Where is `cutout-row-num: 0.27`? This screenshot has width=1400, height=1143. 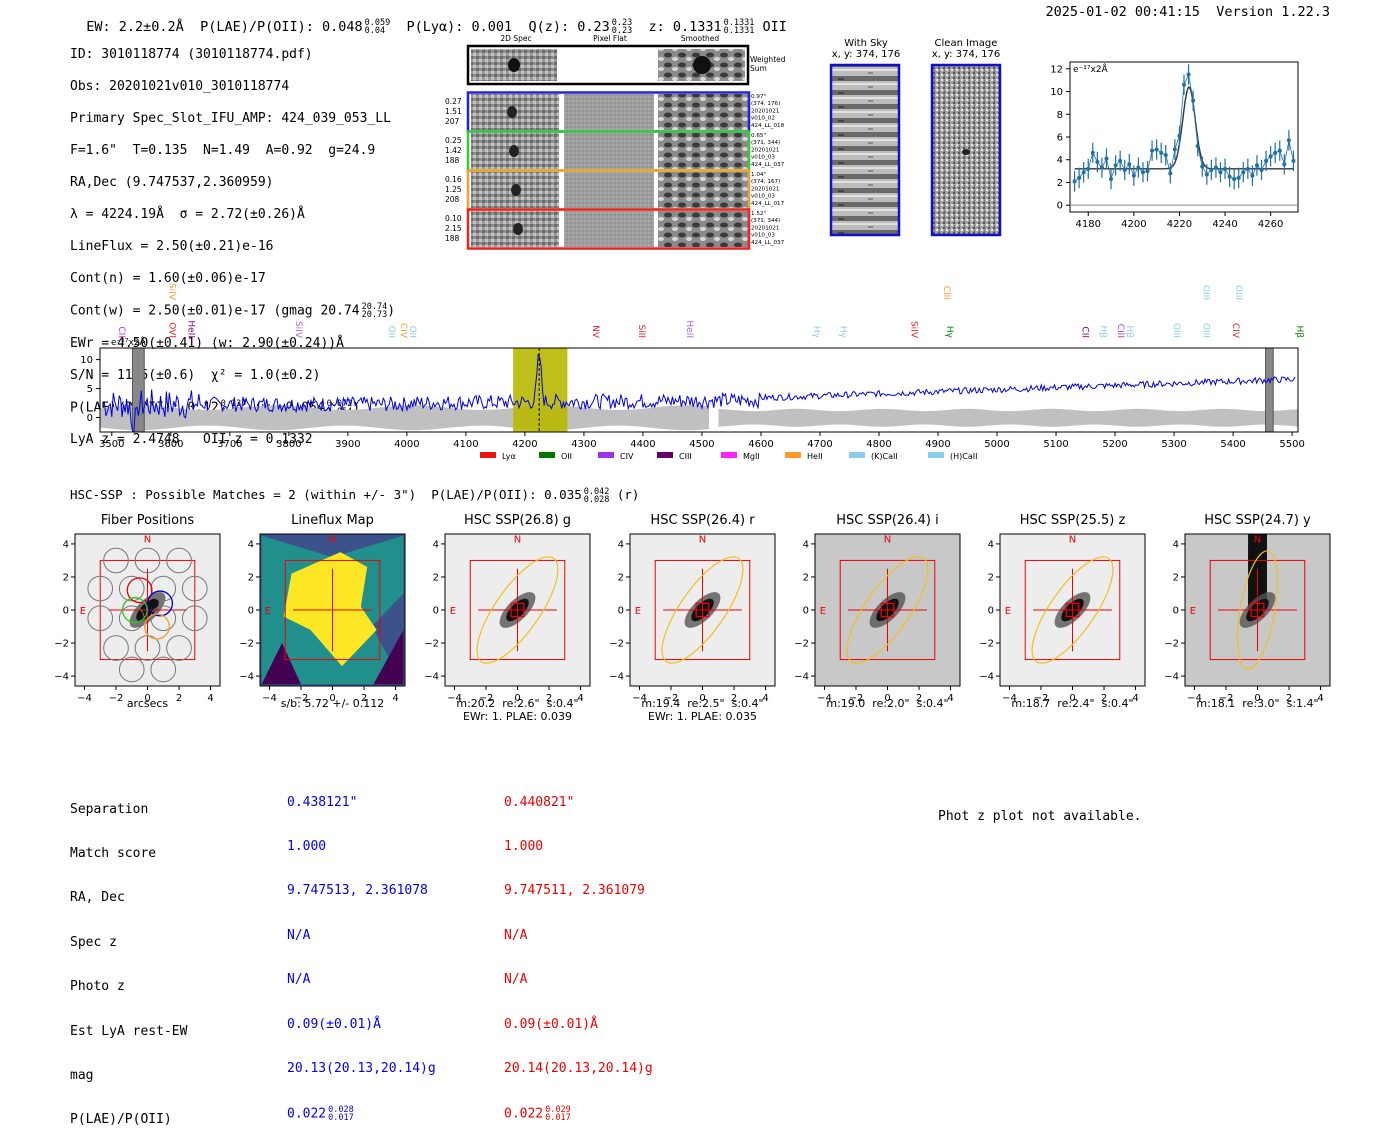
cutout-row-num: 0.27 is located at coordinates (453, 101).